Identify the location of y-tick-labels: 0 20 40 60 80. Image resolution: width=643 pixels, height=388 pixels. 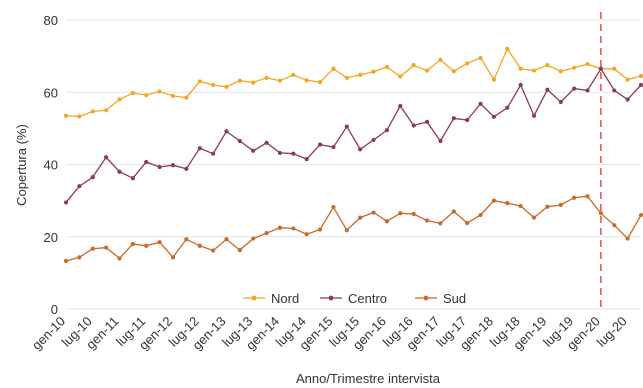
(51, 165).